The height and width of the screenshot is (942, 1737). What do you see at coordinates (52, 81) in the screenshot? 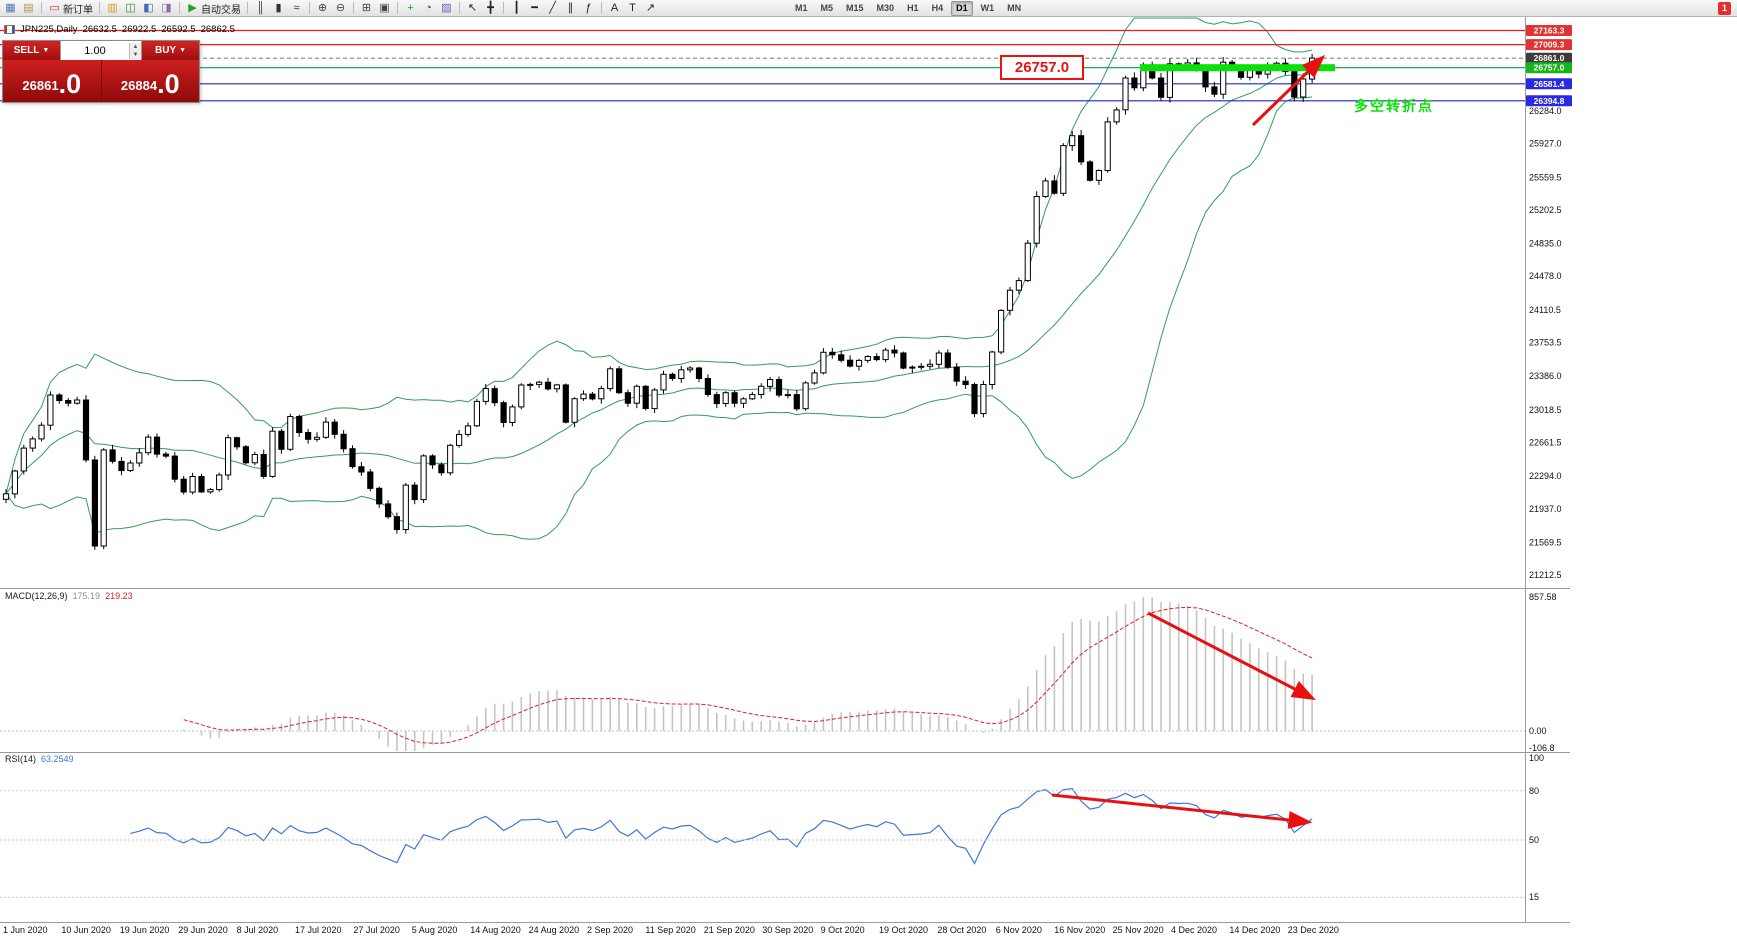
I see `sell-price: 26861.0` at bounding box center [52, 81].